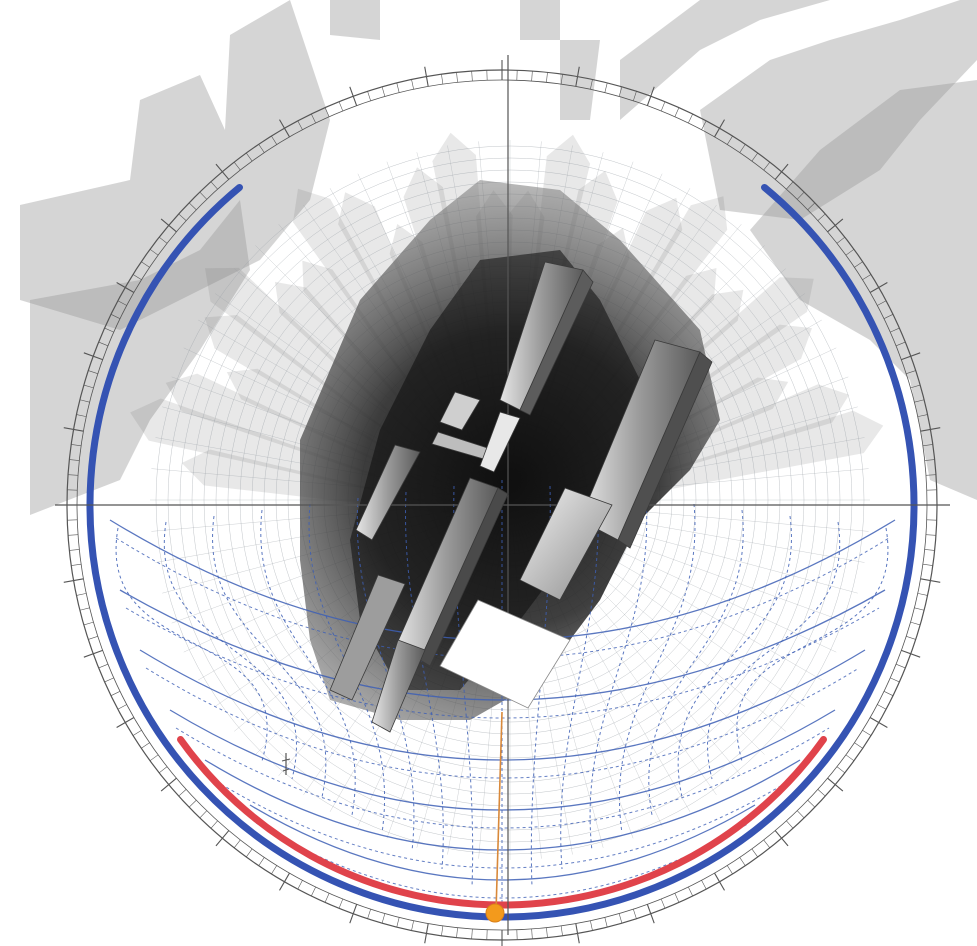 The height and width of the screenshot is (946, 977). What do you see at coordinates (464, 577) in the screenshot?
I see `building-bar-south-side` at bounding box center [464, 577].